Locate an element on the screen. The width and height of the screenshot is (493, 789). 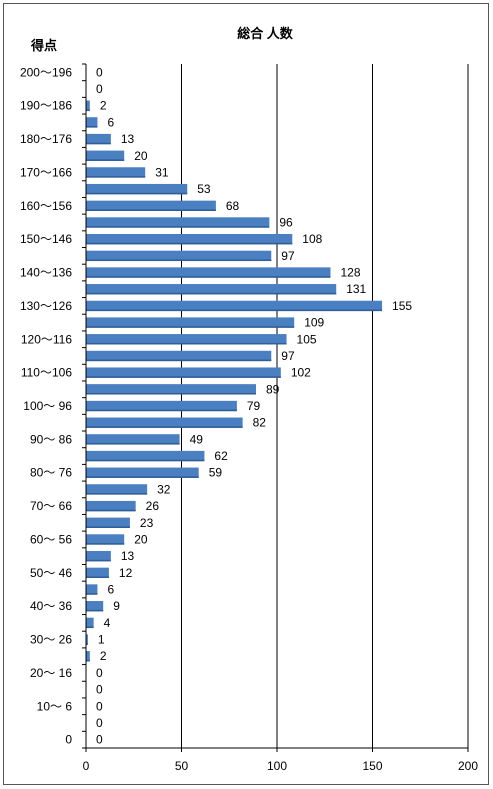
y-tick-label: 10〜 6 is located at coordinates (55, 706).